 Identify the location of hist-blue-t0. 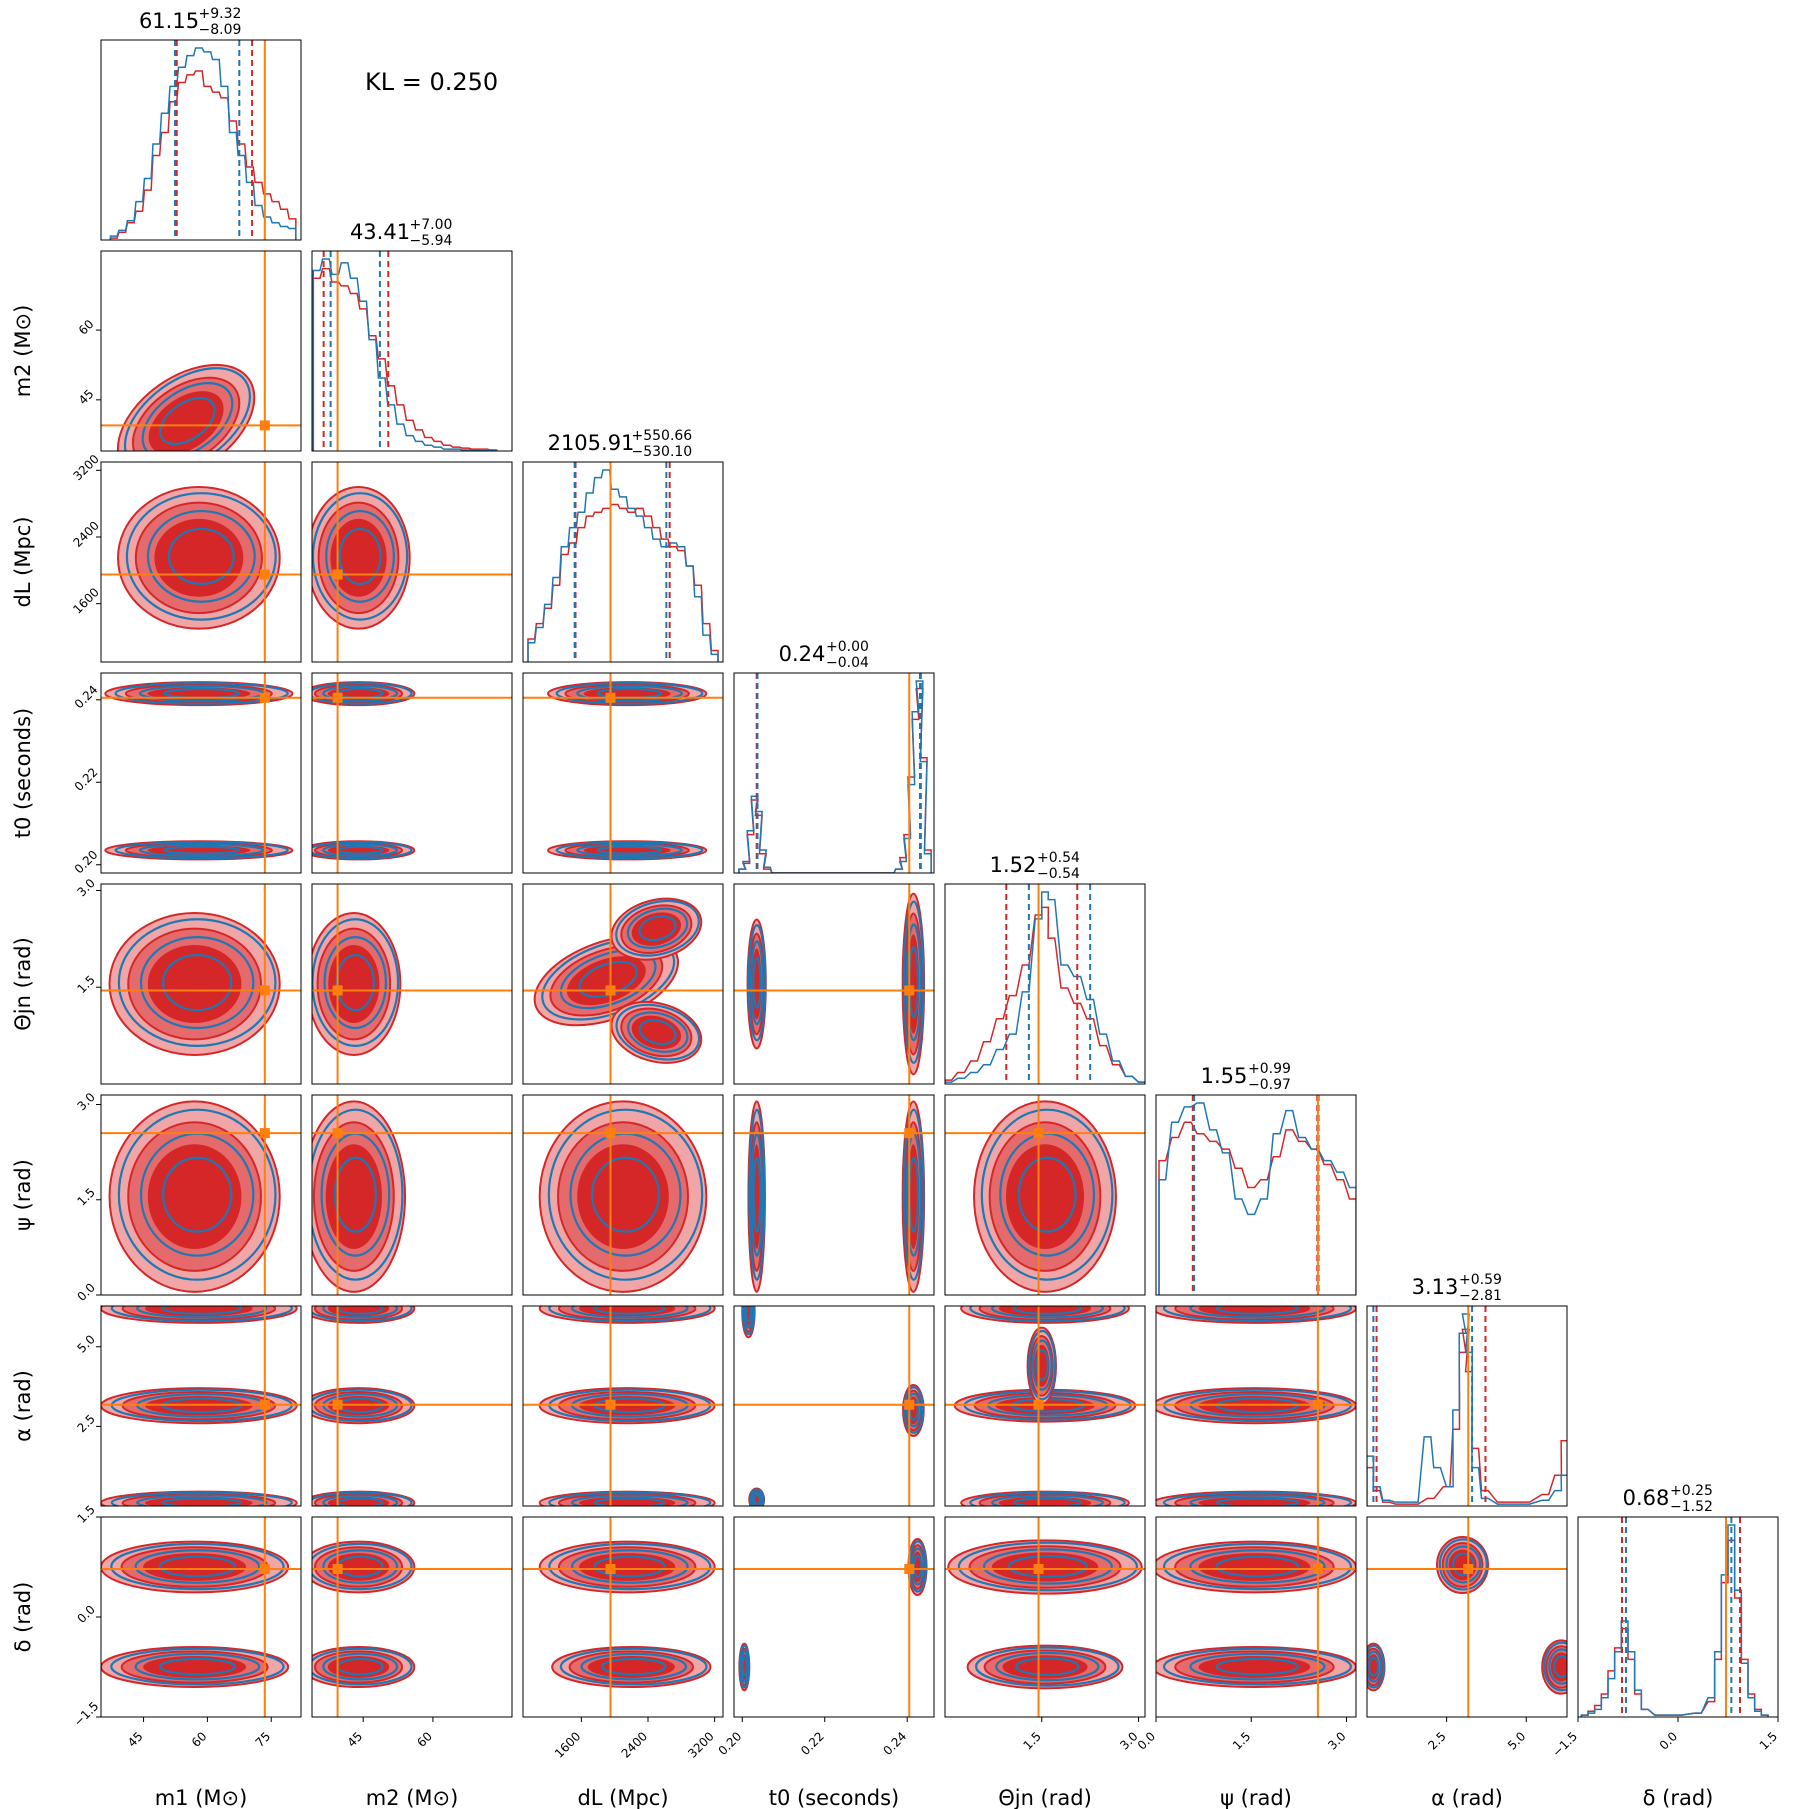
(835, 776).